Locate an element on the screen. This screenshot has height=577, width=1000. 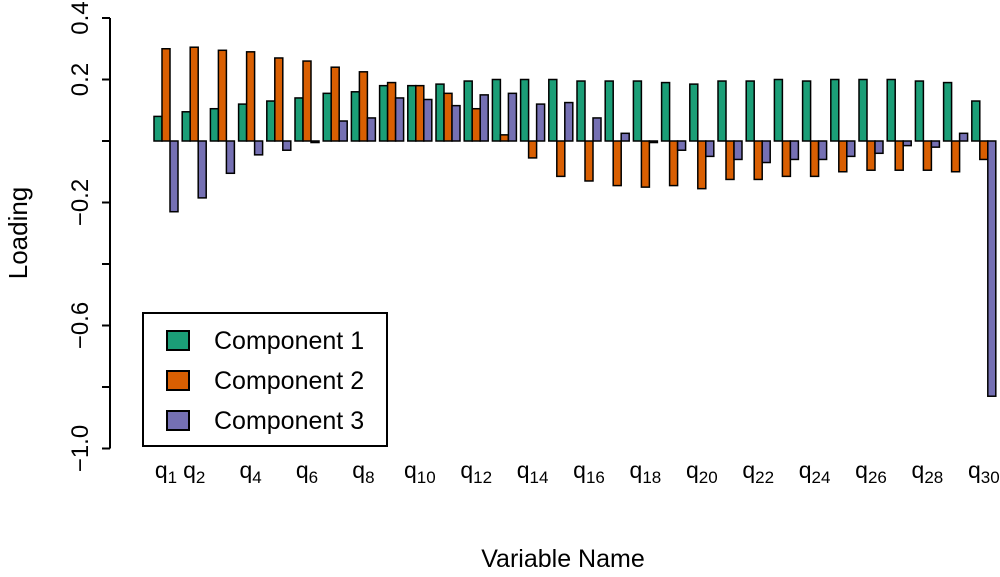
legend: Component 1 Component 2 Component 3 is located at coordinates (265, 379).